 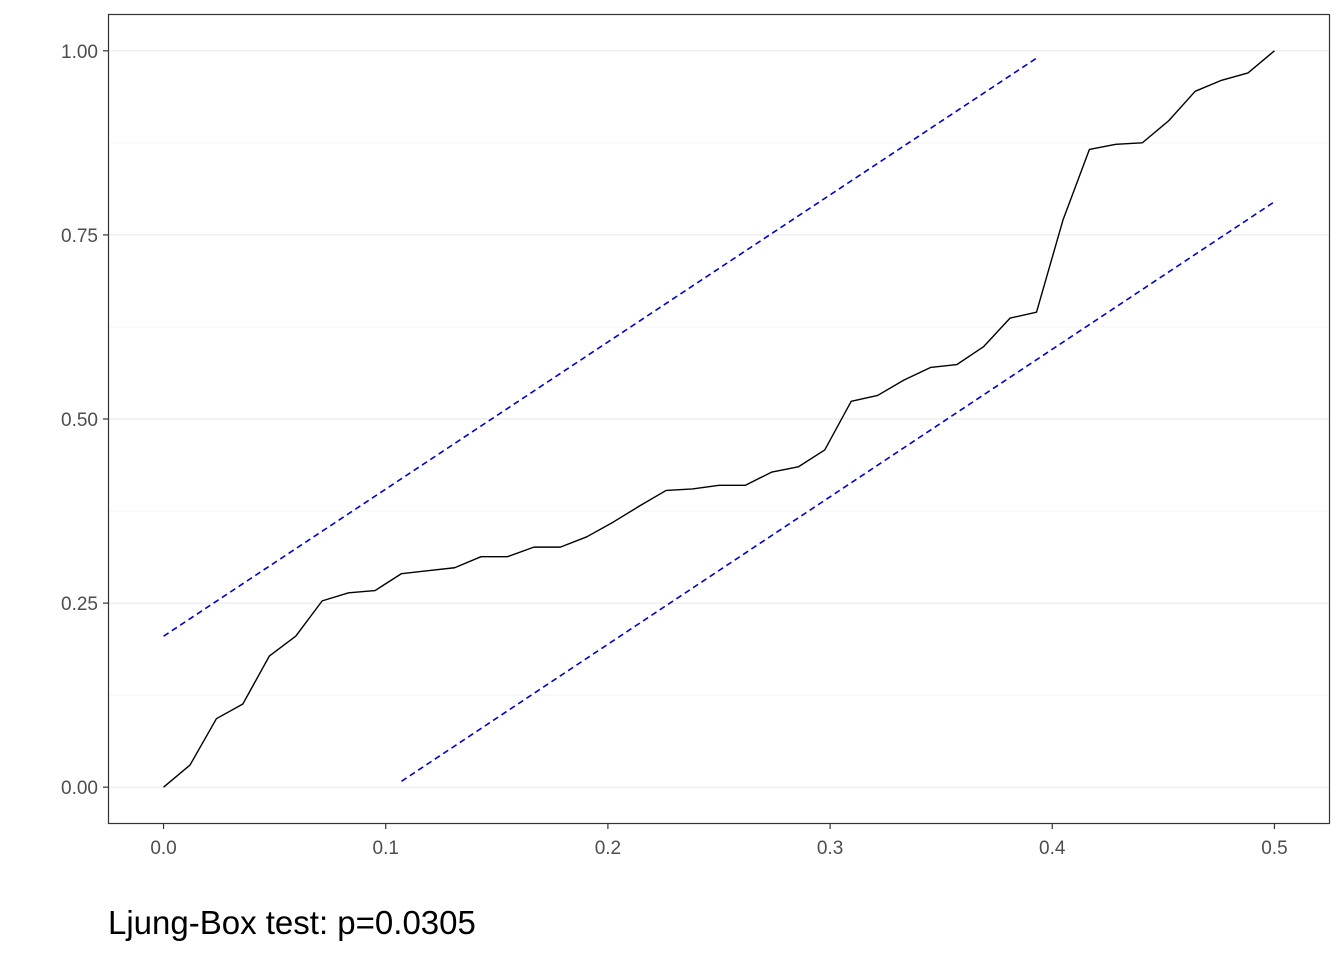 What do you see at coordinates (79, 236) in the screenshot?
I see `y-tick-label: 0.75` at bounding box center [79, 236].